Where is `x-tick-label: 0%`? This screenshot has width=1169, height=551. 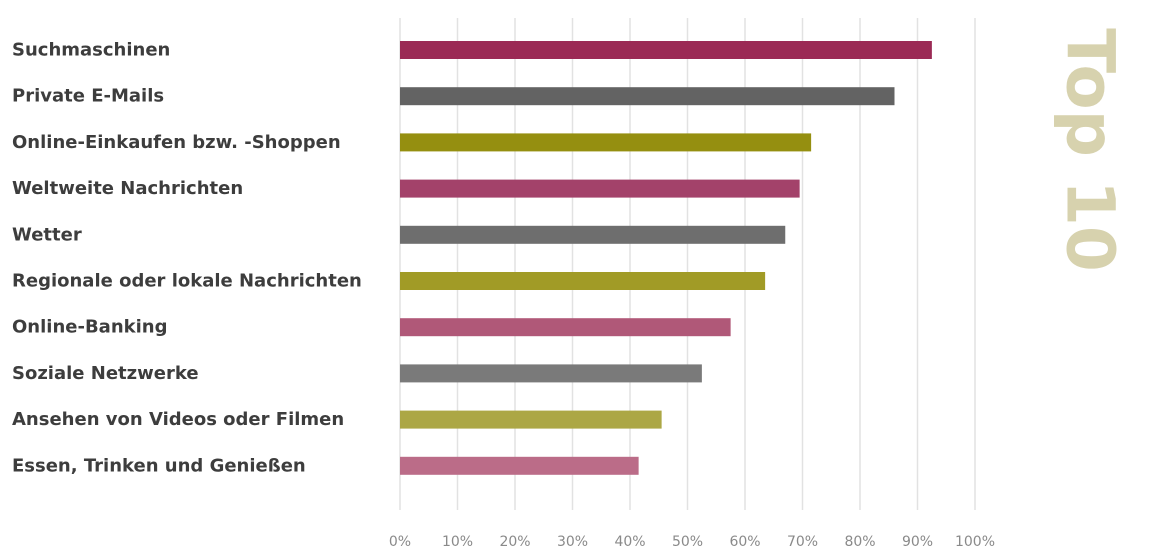
x-tick-label: 0% is located at coordinates (400, 542).